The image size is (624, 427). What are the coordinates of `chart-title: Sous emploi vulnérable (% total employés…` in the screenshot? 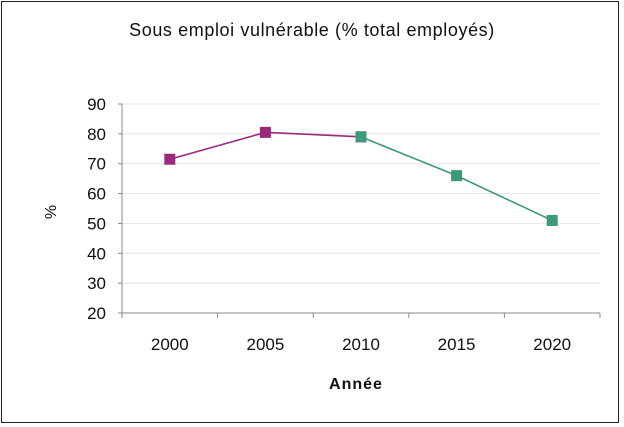 It's located at (312, 30).